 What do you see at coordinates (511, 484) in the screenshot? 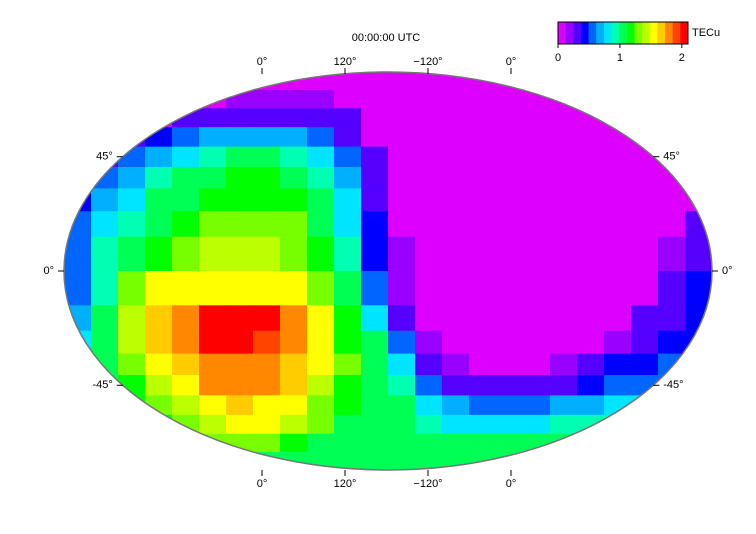
I see `lon-tick-label: 0°` at bounding box center [511, 484].